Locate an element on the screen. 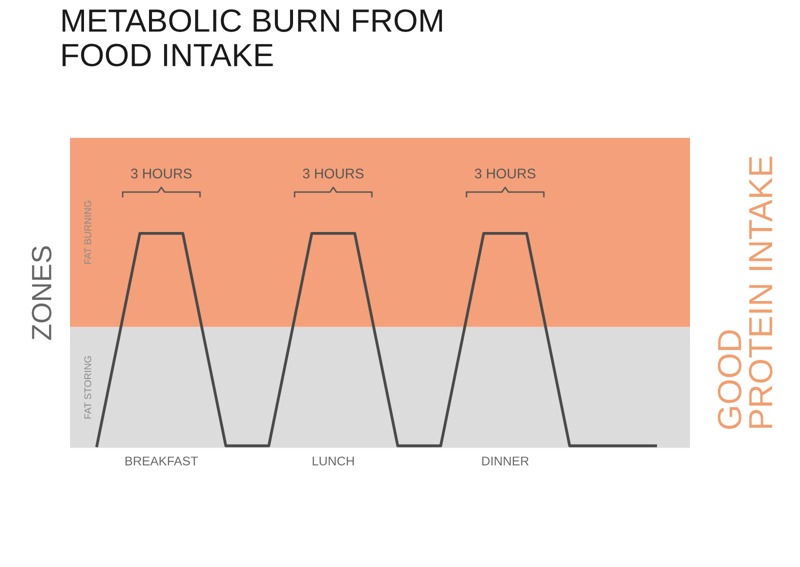 This screenshot has height=567, width=800. x-tick-label: DINNER is located at coordinates (505, 461).